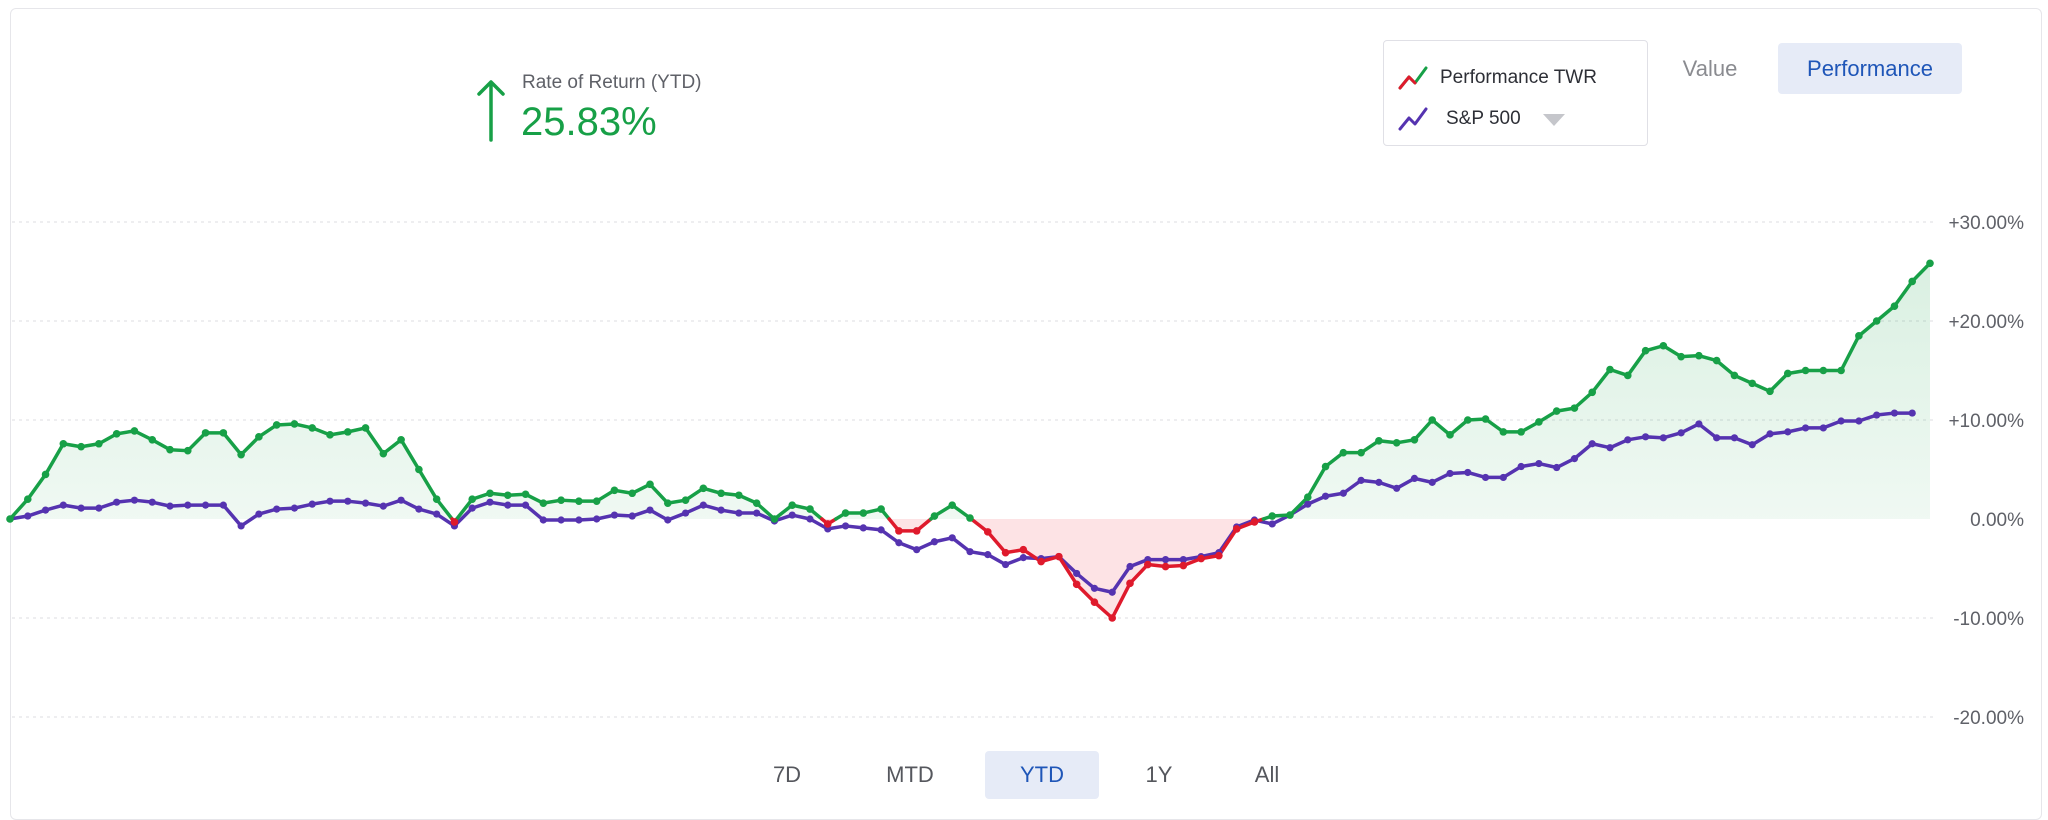 The width and height of the screenshot is (2048, 820). What do you see at coordinates (1988, 619) in the screenshot?
I see `y-tick-label: -10.00%` at bounding box center [1988, 619].